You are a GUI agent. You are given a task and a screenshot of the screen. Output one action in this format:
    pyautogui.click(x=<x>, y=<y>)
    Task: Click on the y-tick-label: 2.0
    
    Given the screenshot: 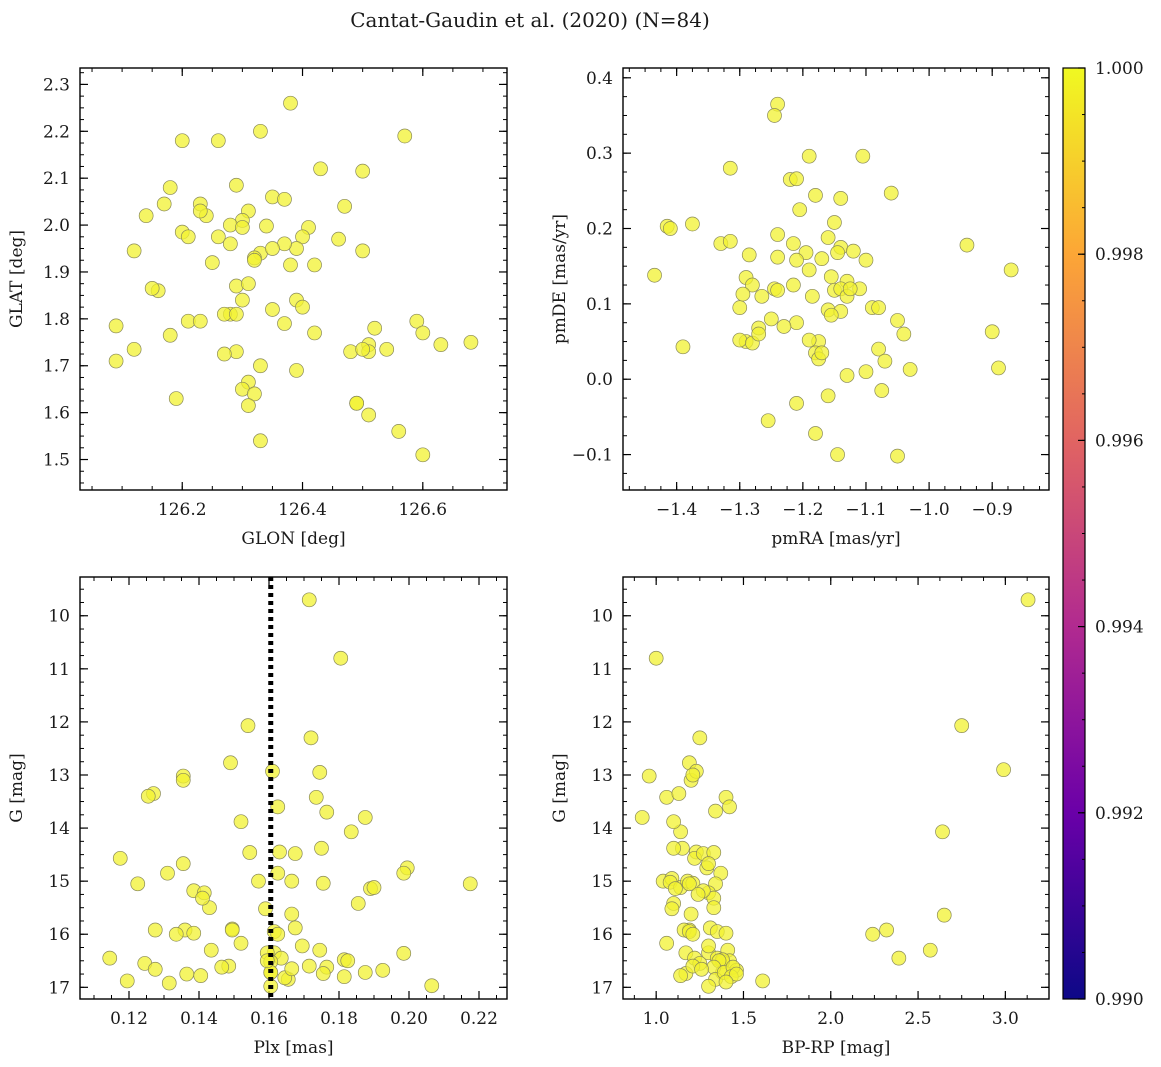 What is the action you would take?
    pyautogui.click(x=56, y=226)
    